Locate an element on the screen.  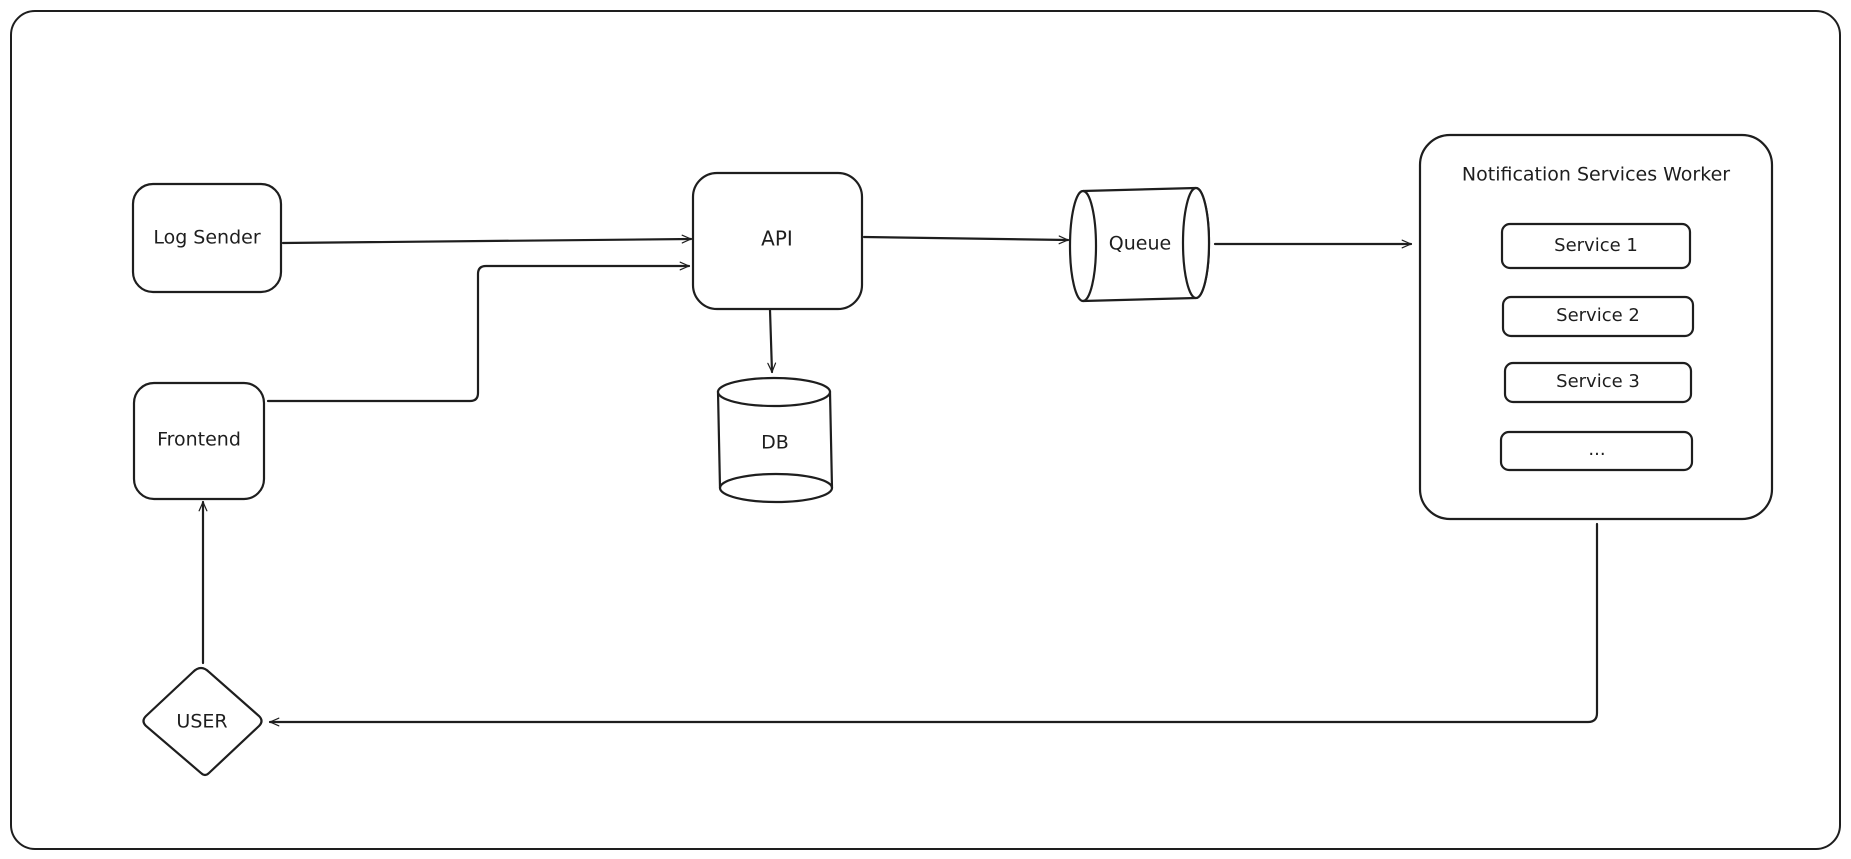
node-log-sender-label: Log Sender is located at coordinates (207, 238).